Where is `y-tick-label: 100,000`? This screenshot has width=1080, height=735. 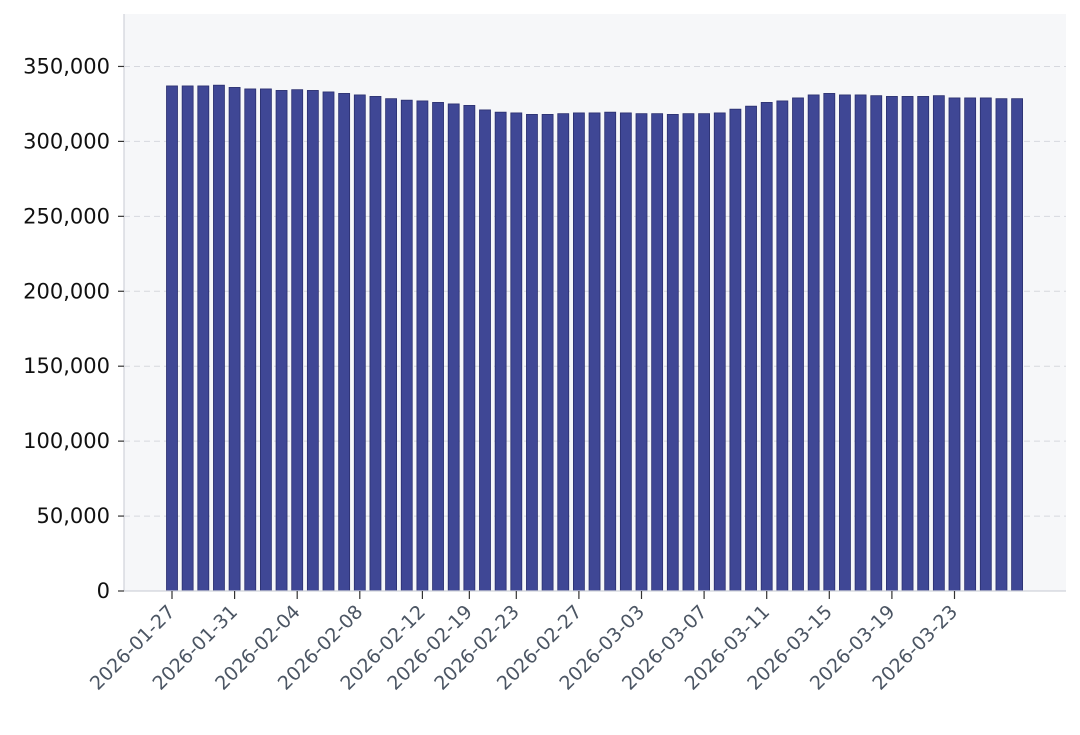
y-tick-label: 100,000 is located at coordinates (66, 441).